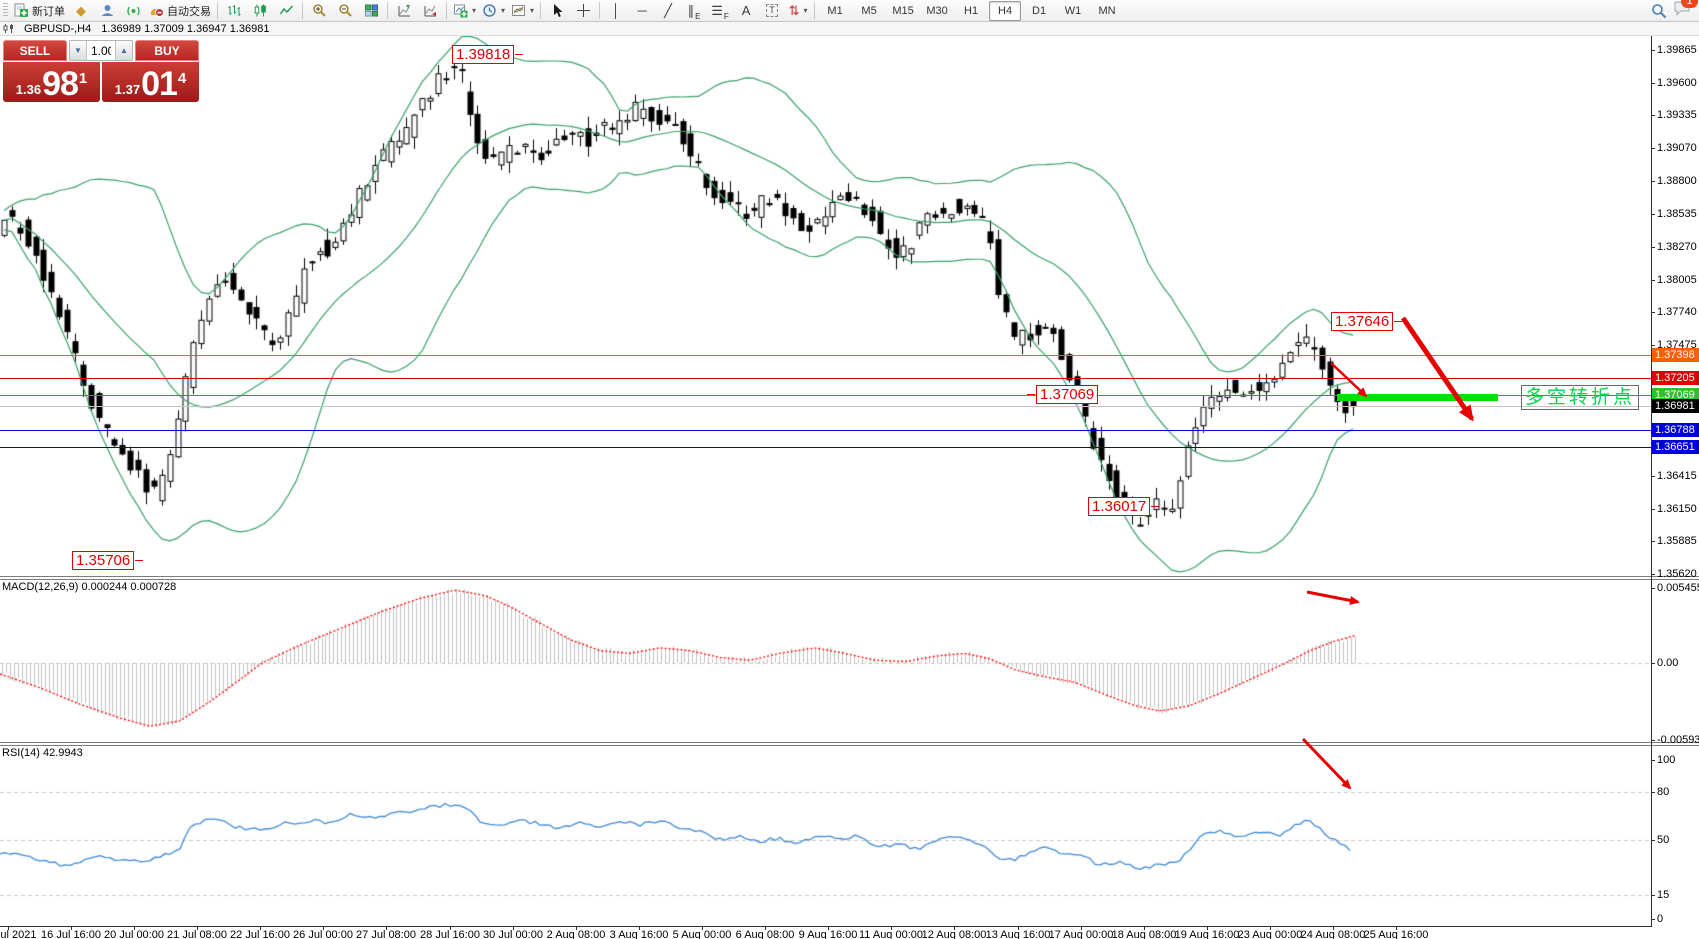  Describe the element at coordinates (1039, 10) in the screenshot. I see `timeframe-button-d1: D1` at that location.